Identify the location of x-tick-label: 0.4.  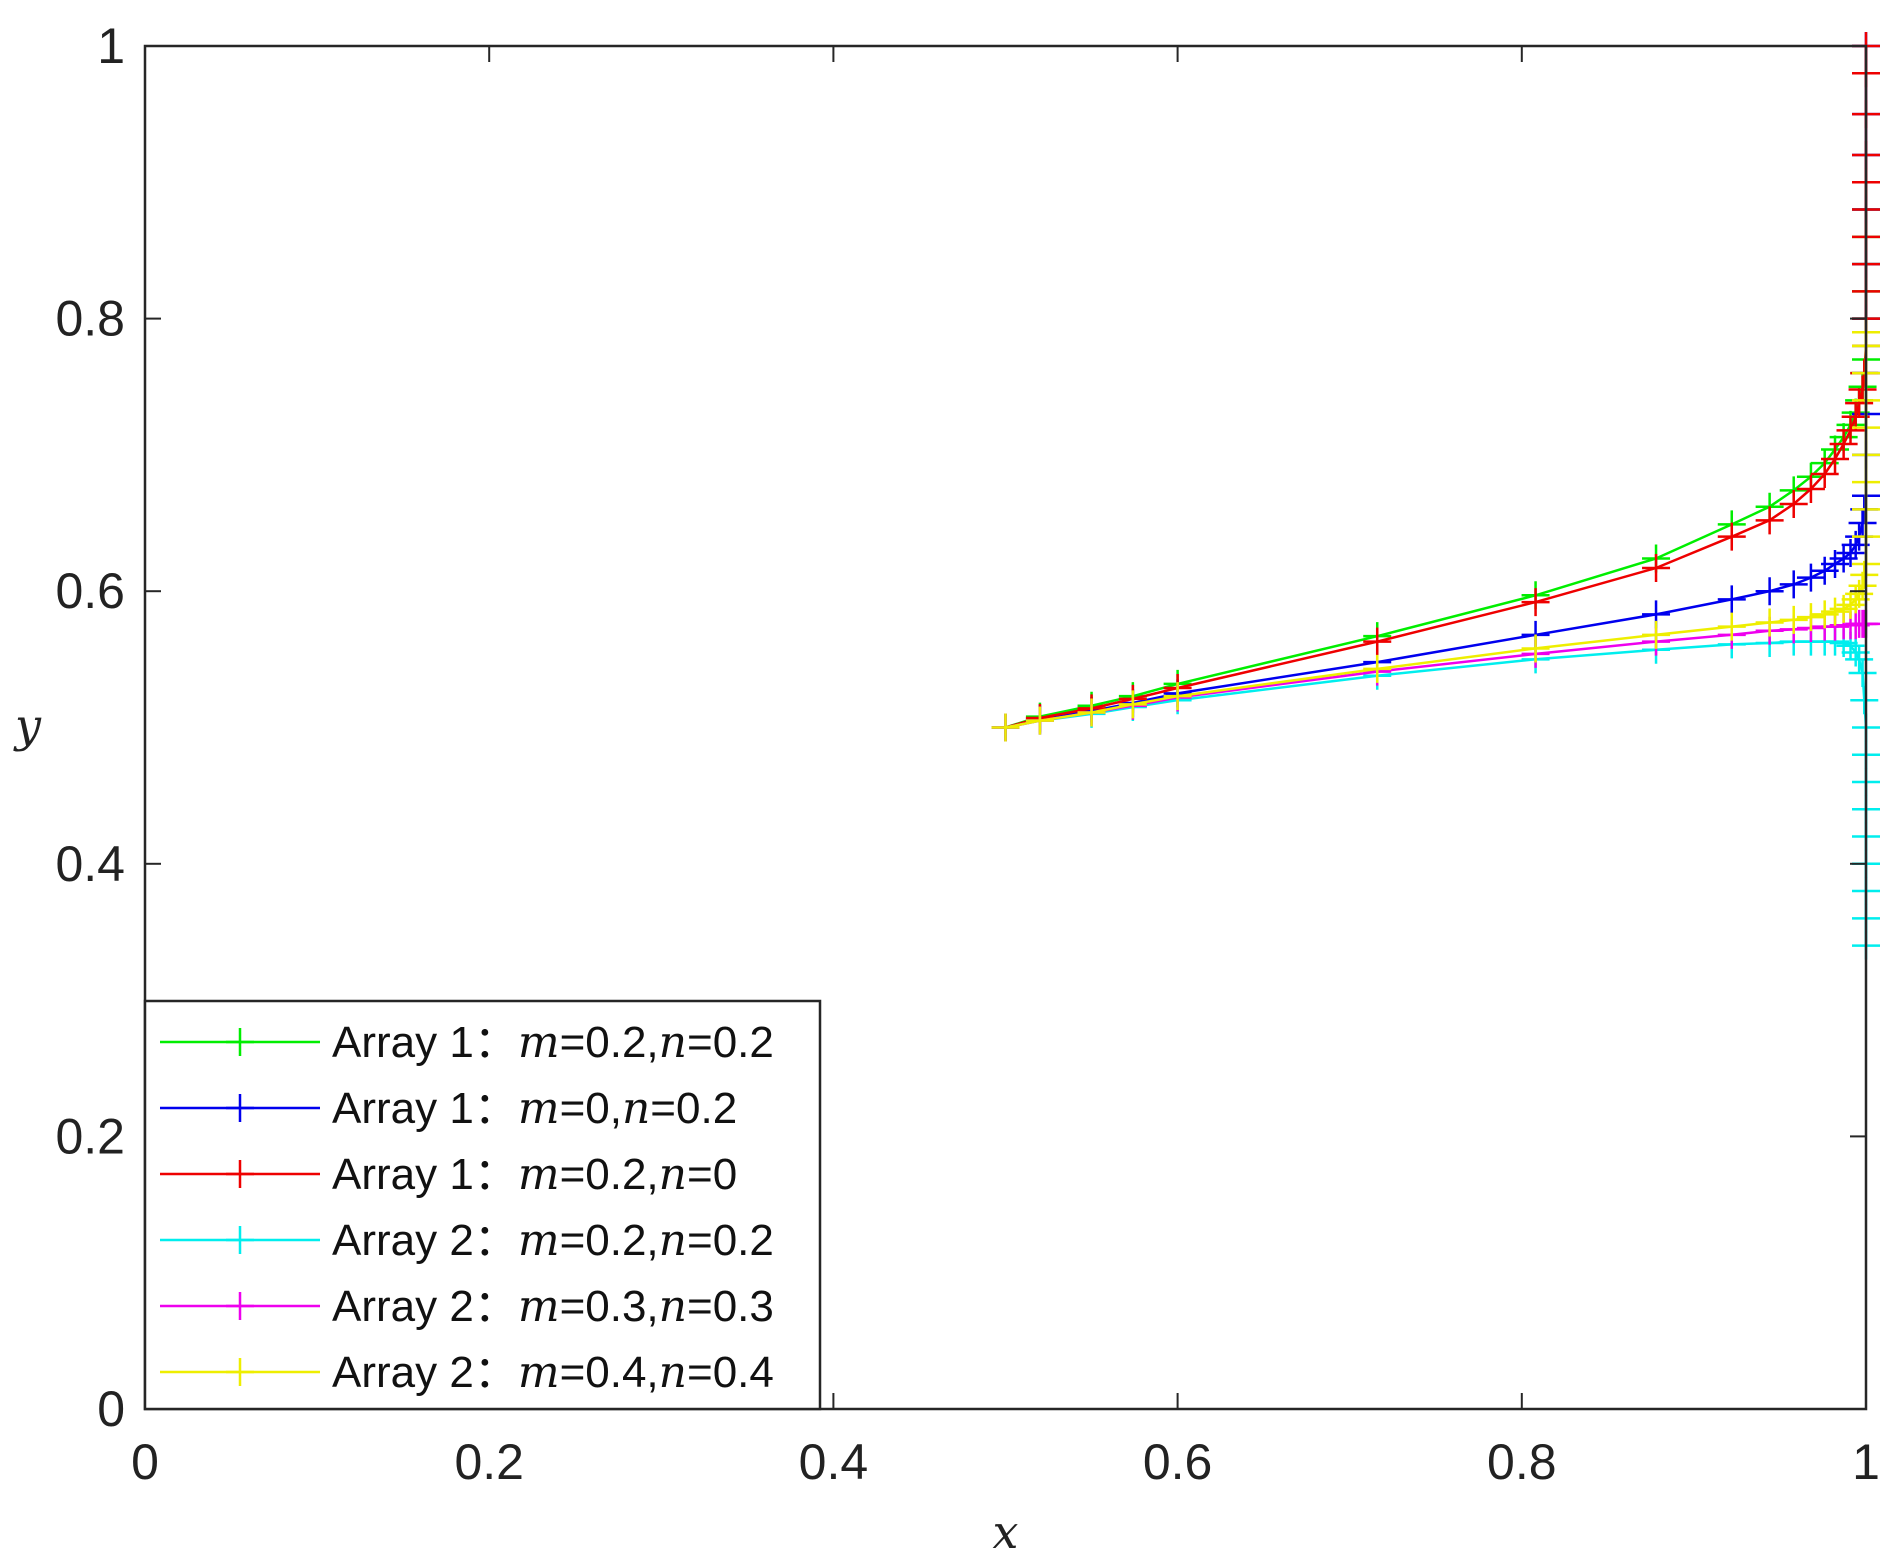
(834, 1462).